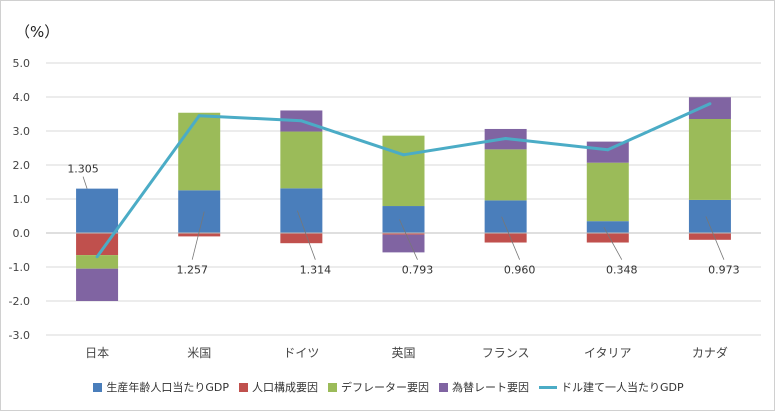  What do you see at coordinates (22, 97) in the screenshot?
I see `y-tick-label: 4.0` at bounding box center [22, 97].